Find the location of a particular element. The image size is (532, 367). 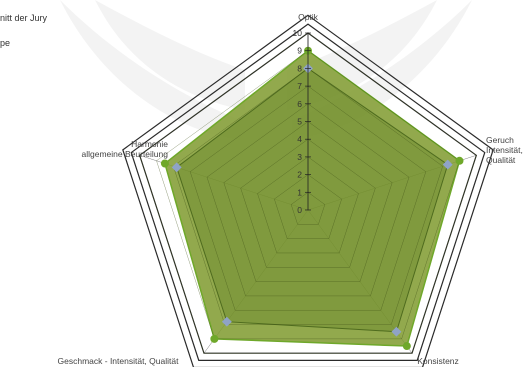

radial-tick-label: 2 is located at coordinates (299, 175).